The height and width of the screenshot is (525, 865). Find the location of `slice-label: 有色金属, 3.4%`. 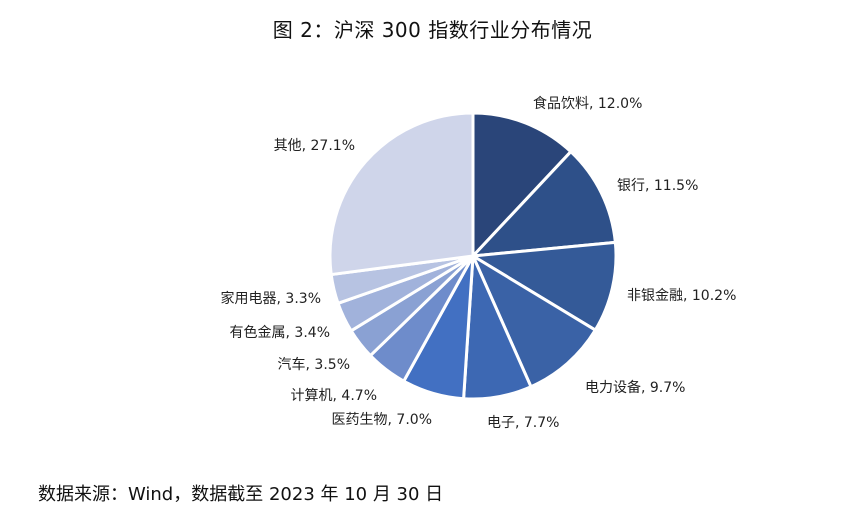

slice-label: 有色金属, 3.4% is located at coordinates (280, 332).